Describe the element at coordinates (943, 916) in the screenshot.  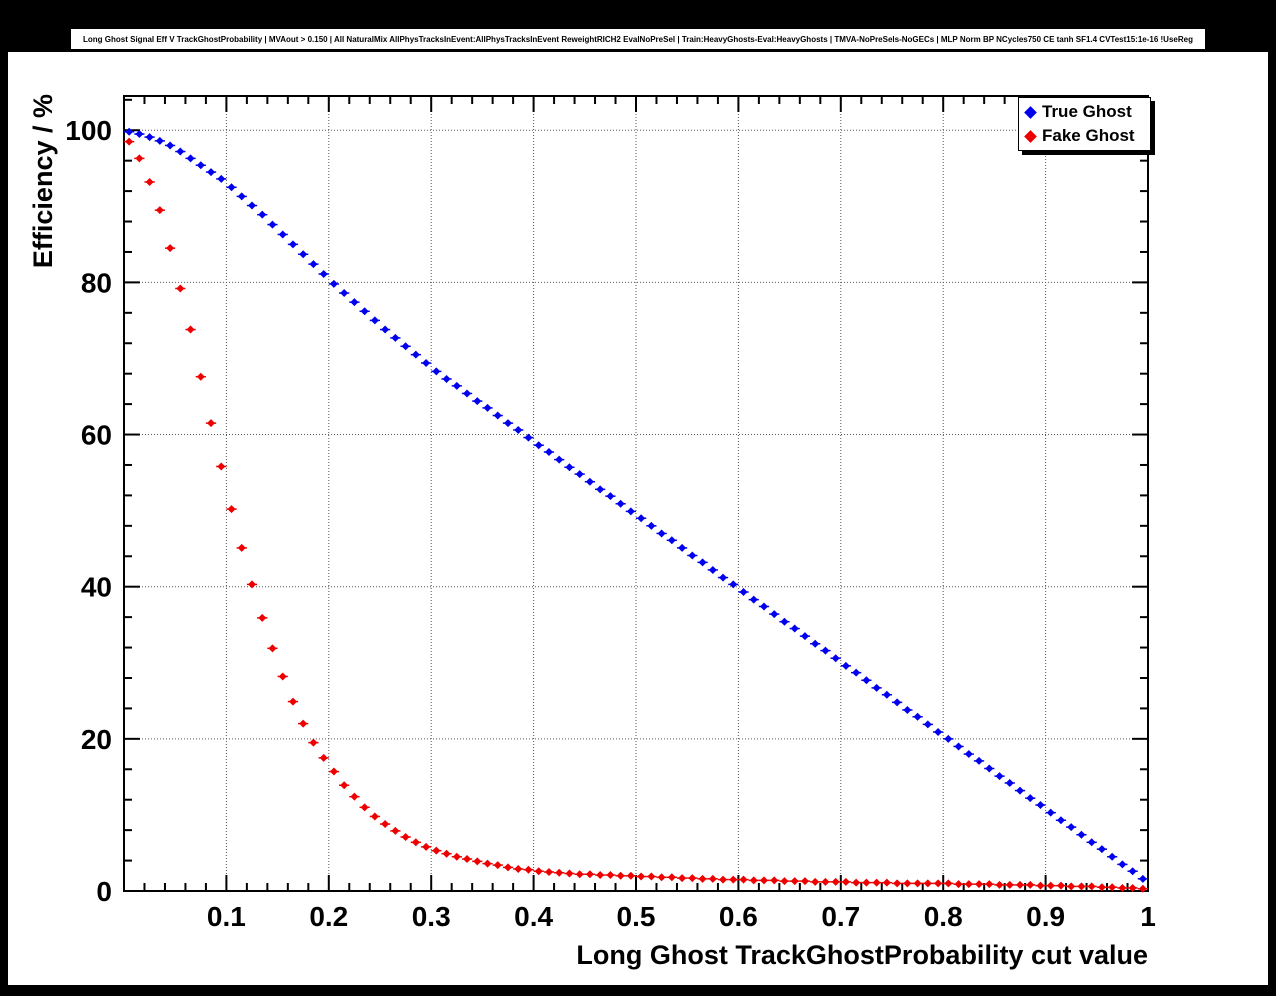
I see `svg-text: 0.8` at that location.